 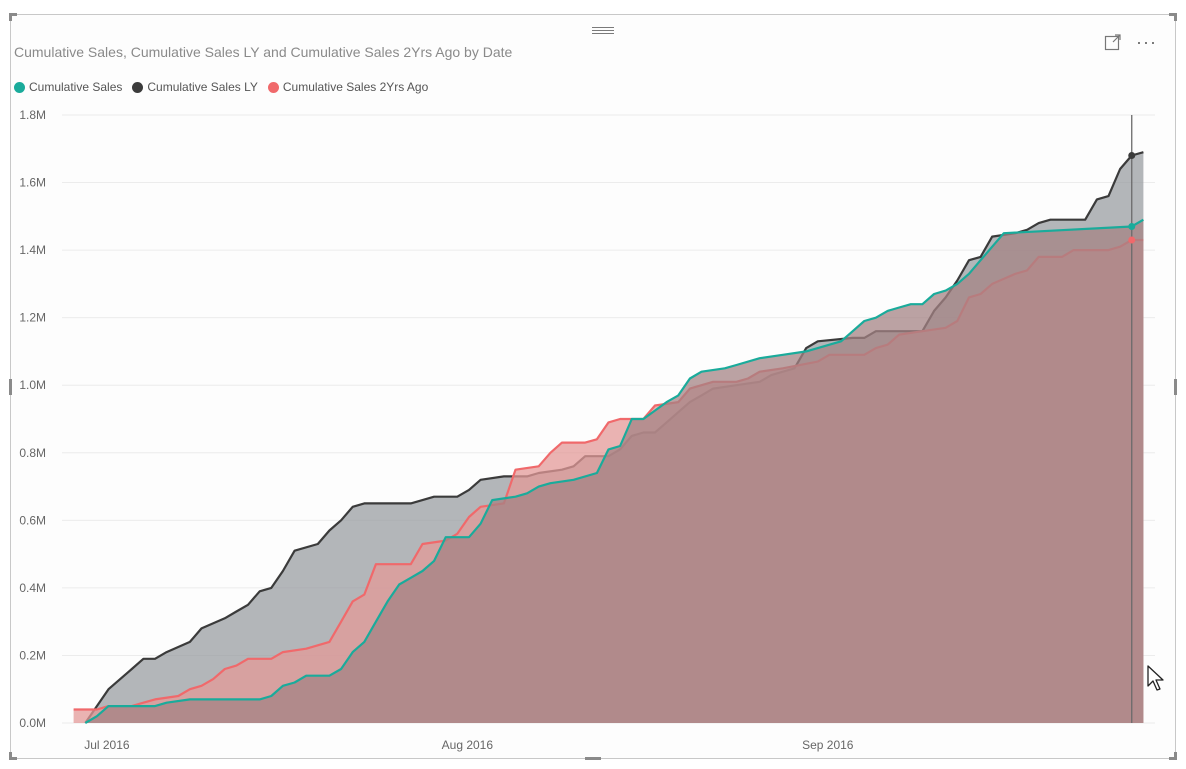 What do you see at coordinates (138, 87) in the screenshot?
I see `legend-dot-cumulative-sales-ly` at bounding box center [138, 87].